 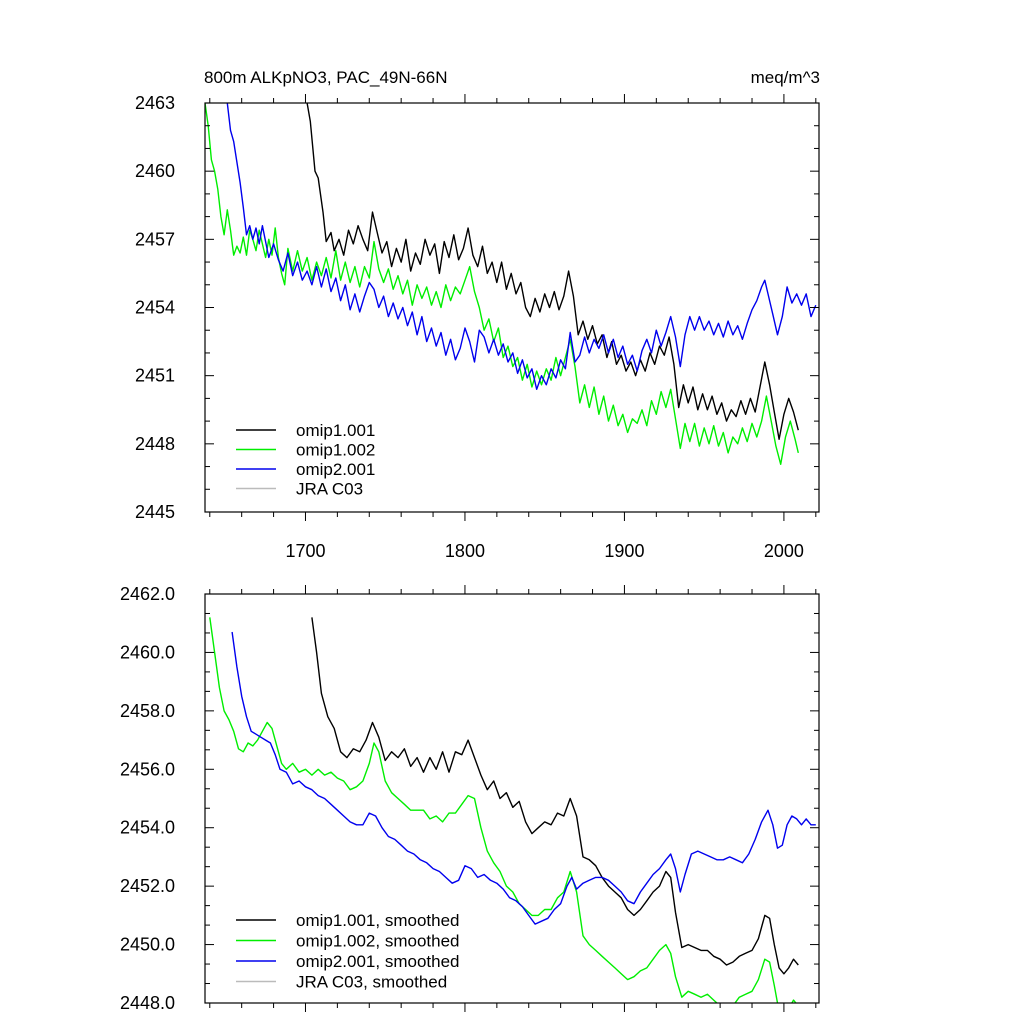 What do you see at coordinates (785, 77) in the screenshot?
I see `top-panel-units: meq/m^3` at bounding box center [785, 77].